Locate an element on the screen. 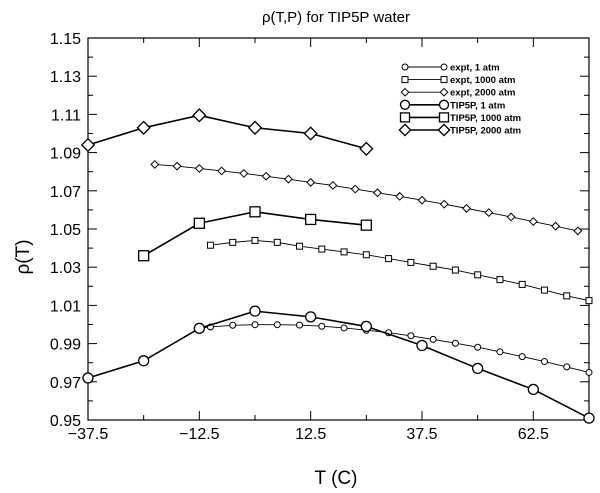  legend-label: TIP5P, 1000 atm is located at coordinates (485, 118).